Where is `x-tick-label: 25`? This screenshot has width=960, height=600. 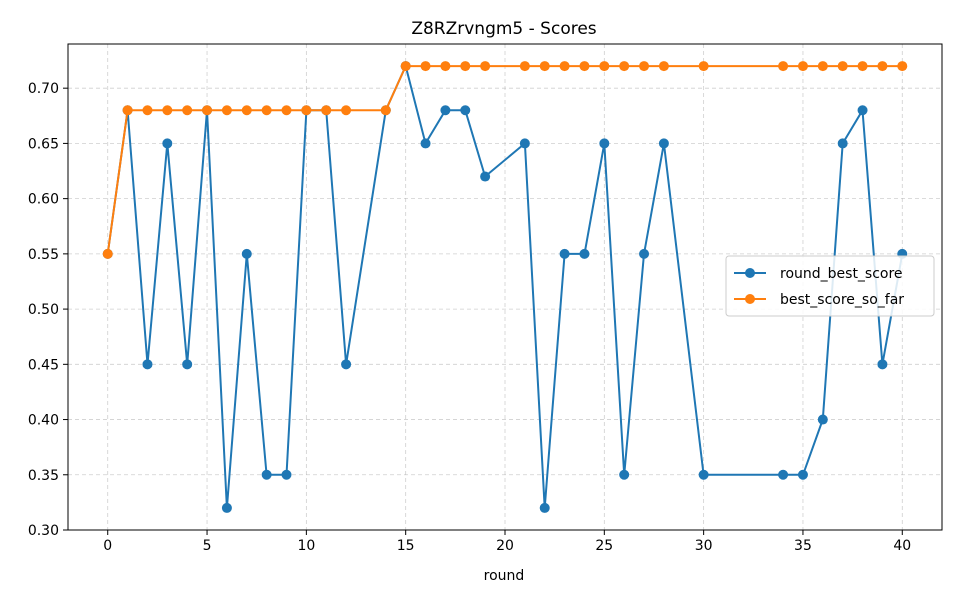 x-tick-label: 25 is located at coordinates (604, 546).